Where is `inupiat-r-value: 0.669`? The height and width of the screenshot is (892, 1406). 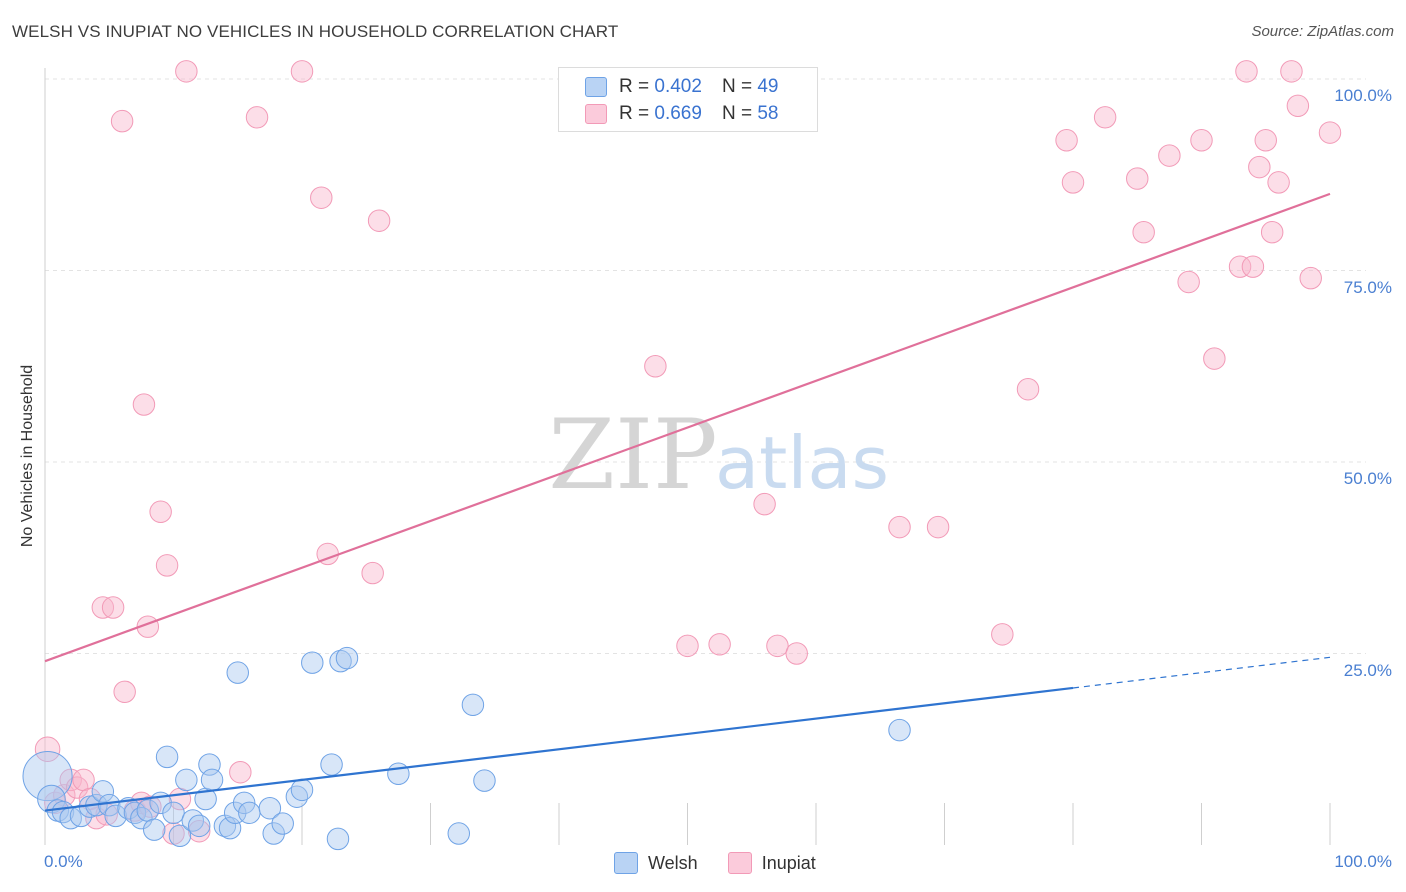
inupiat-r-value: 0.669 is located at coordinates (678, 113).